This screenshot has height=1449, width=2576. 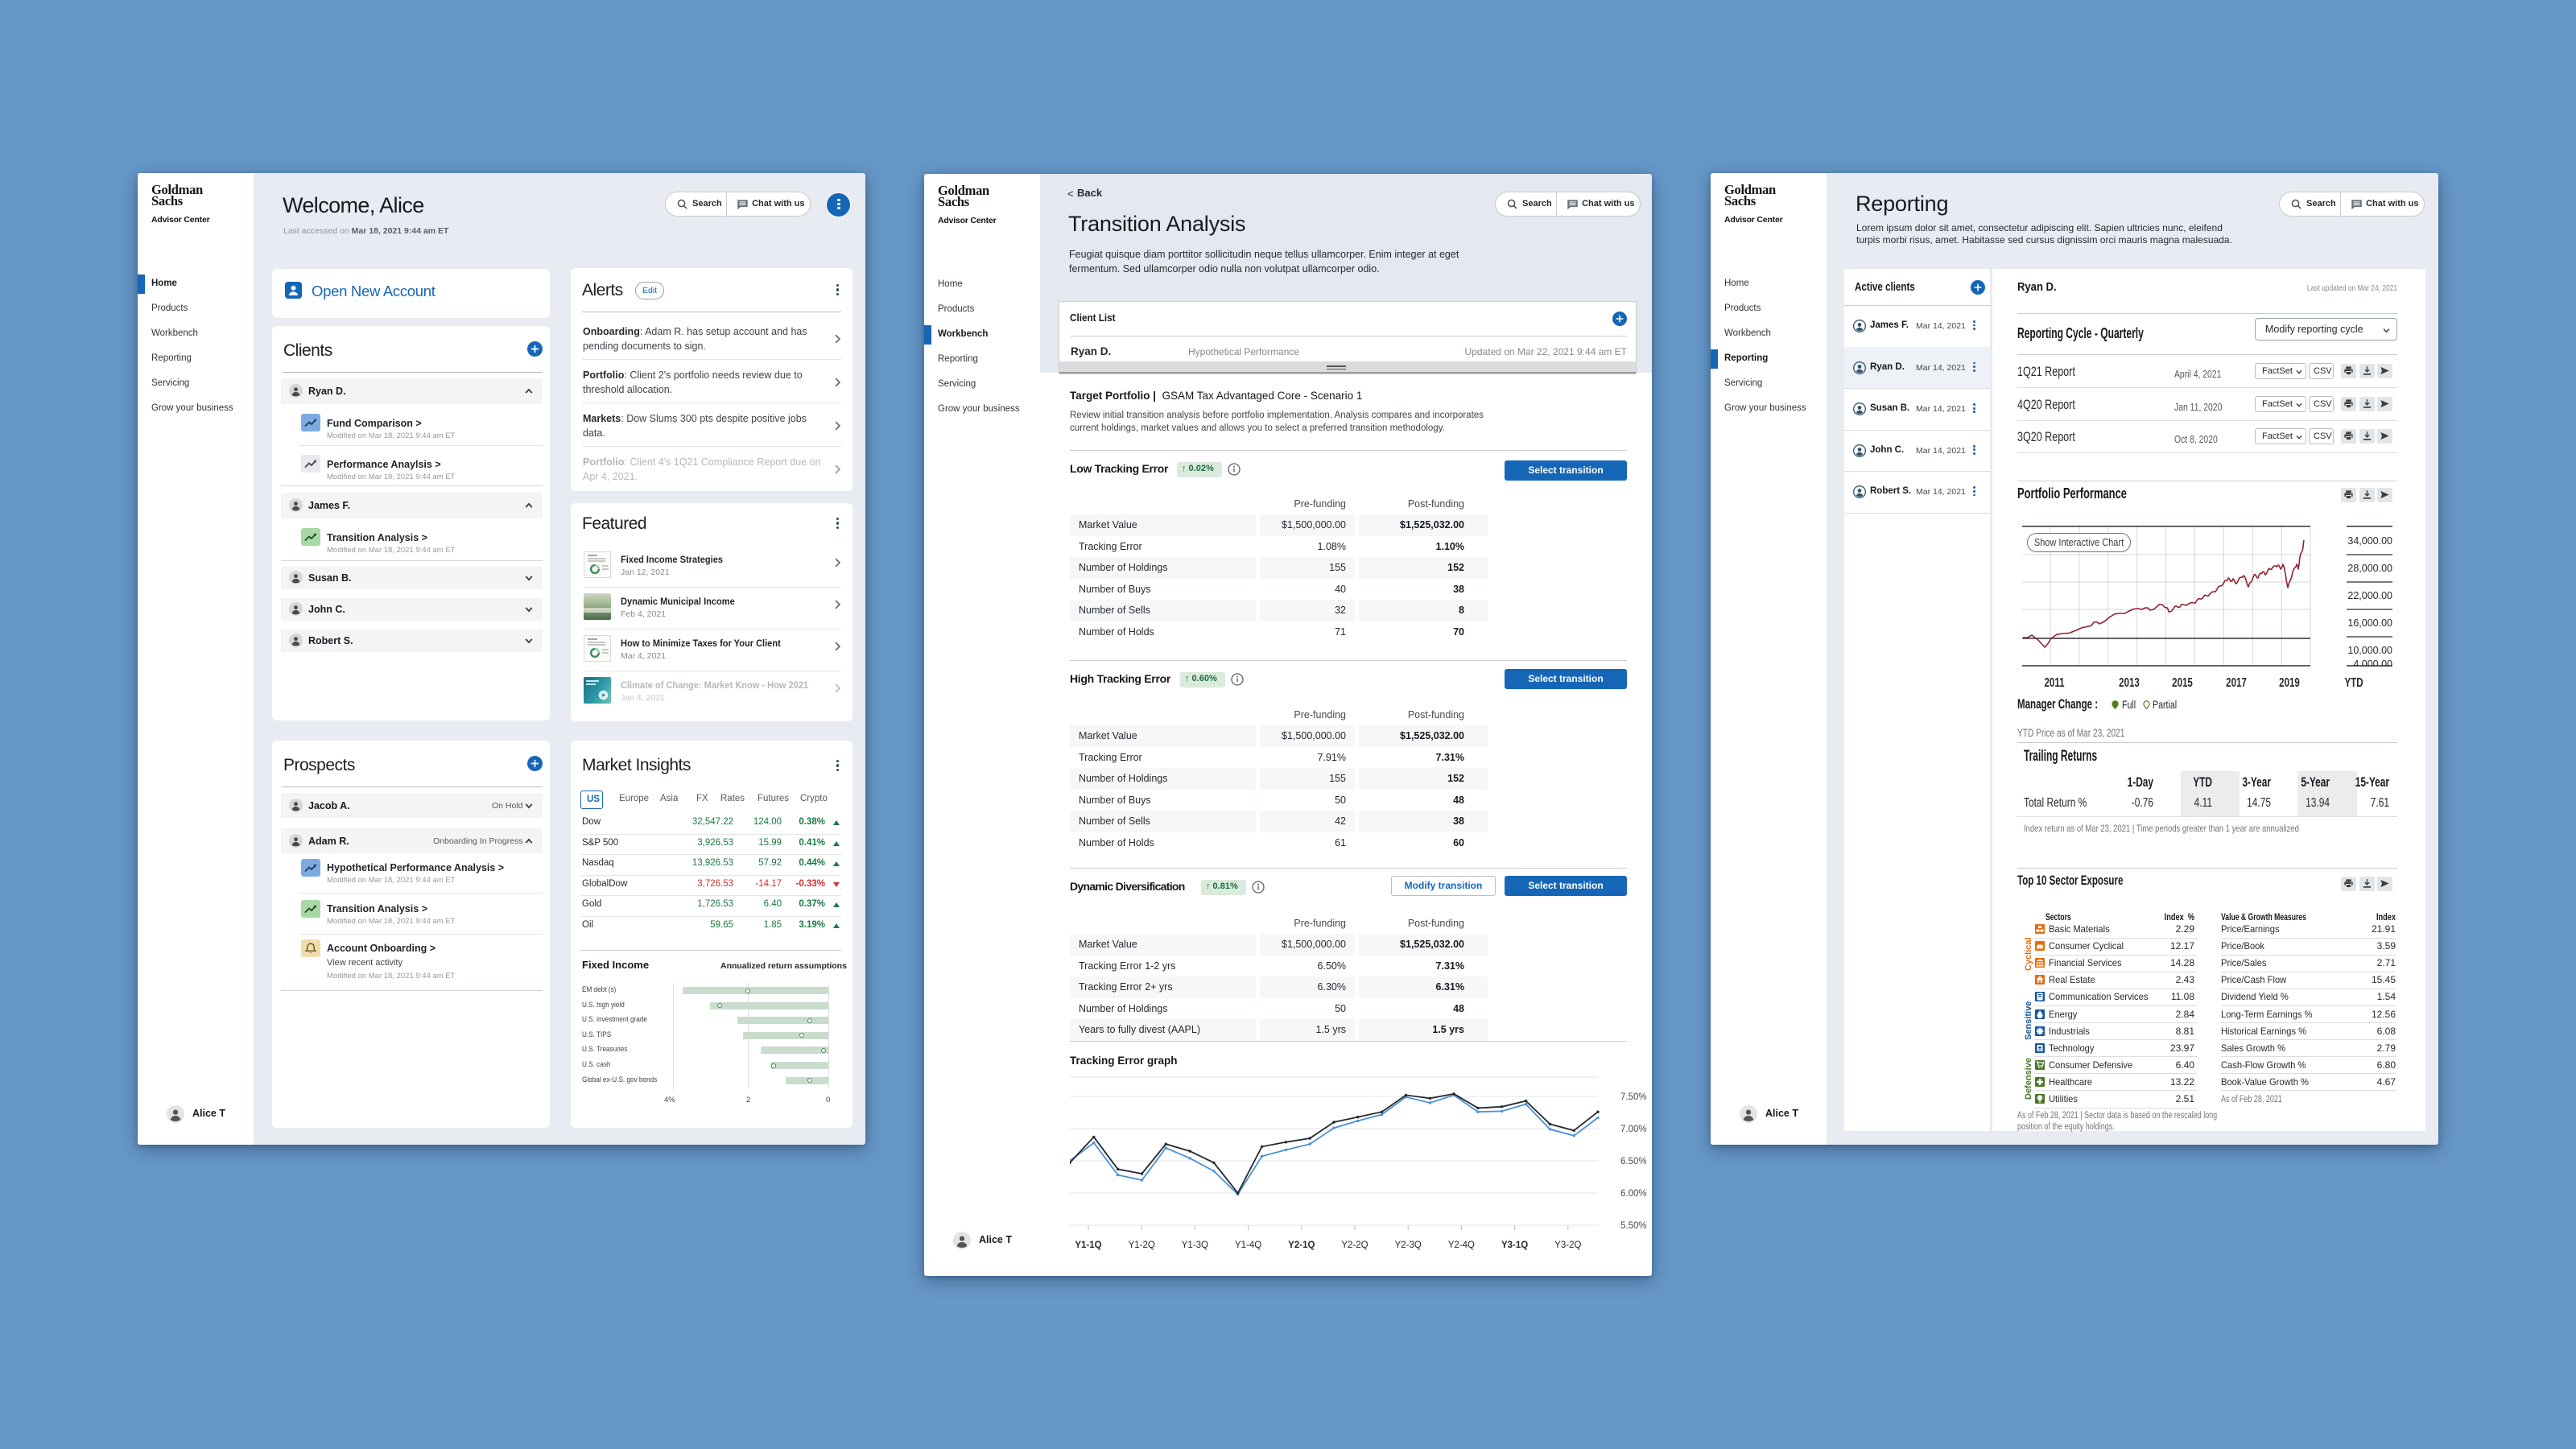 What do you see at coordinates (2372, 662) in the screenshot?
I see `svg-text: 4,000.00` at bounding box center [2372, 662].